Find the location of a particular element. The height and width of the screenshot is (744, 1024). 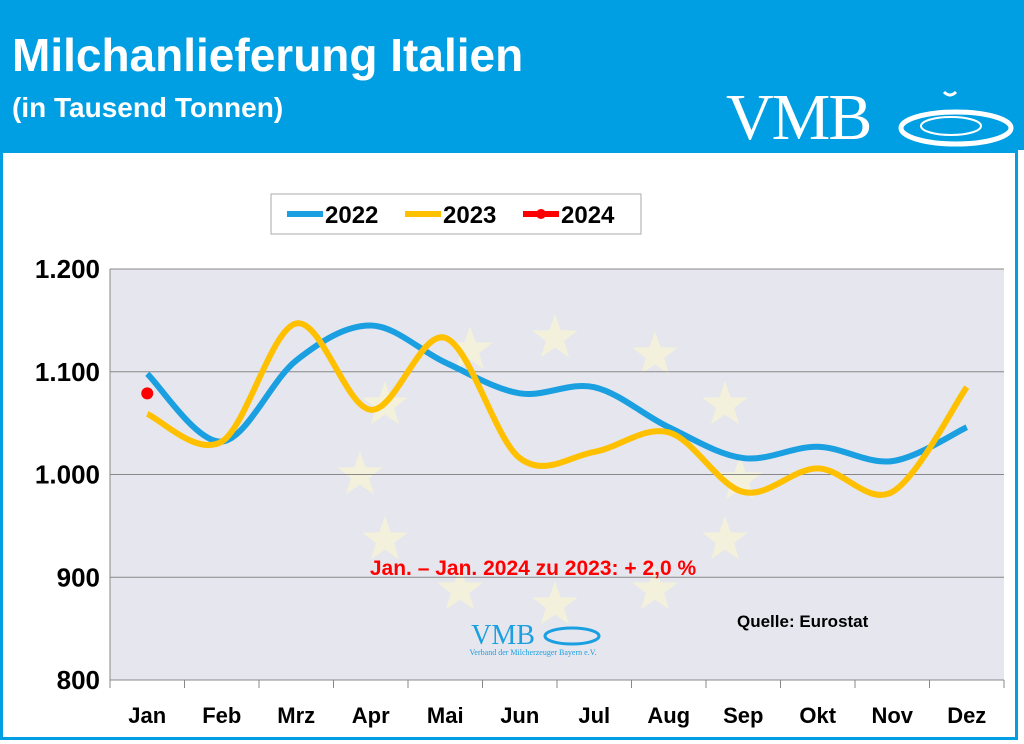

x-tick-label: Okt is located at coordinates (817, 715).